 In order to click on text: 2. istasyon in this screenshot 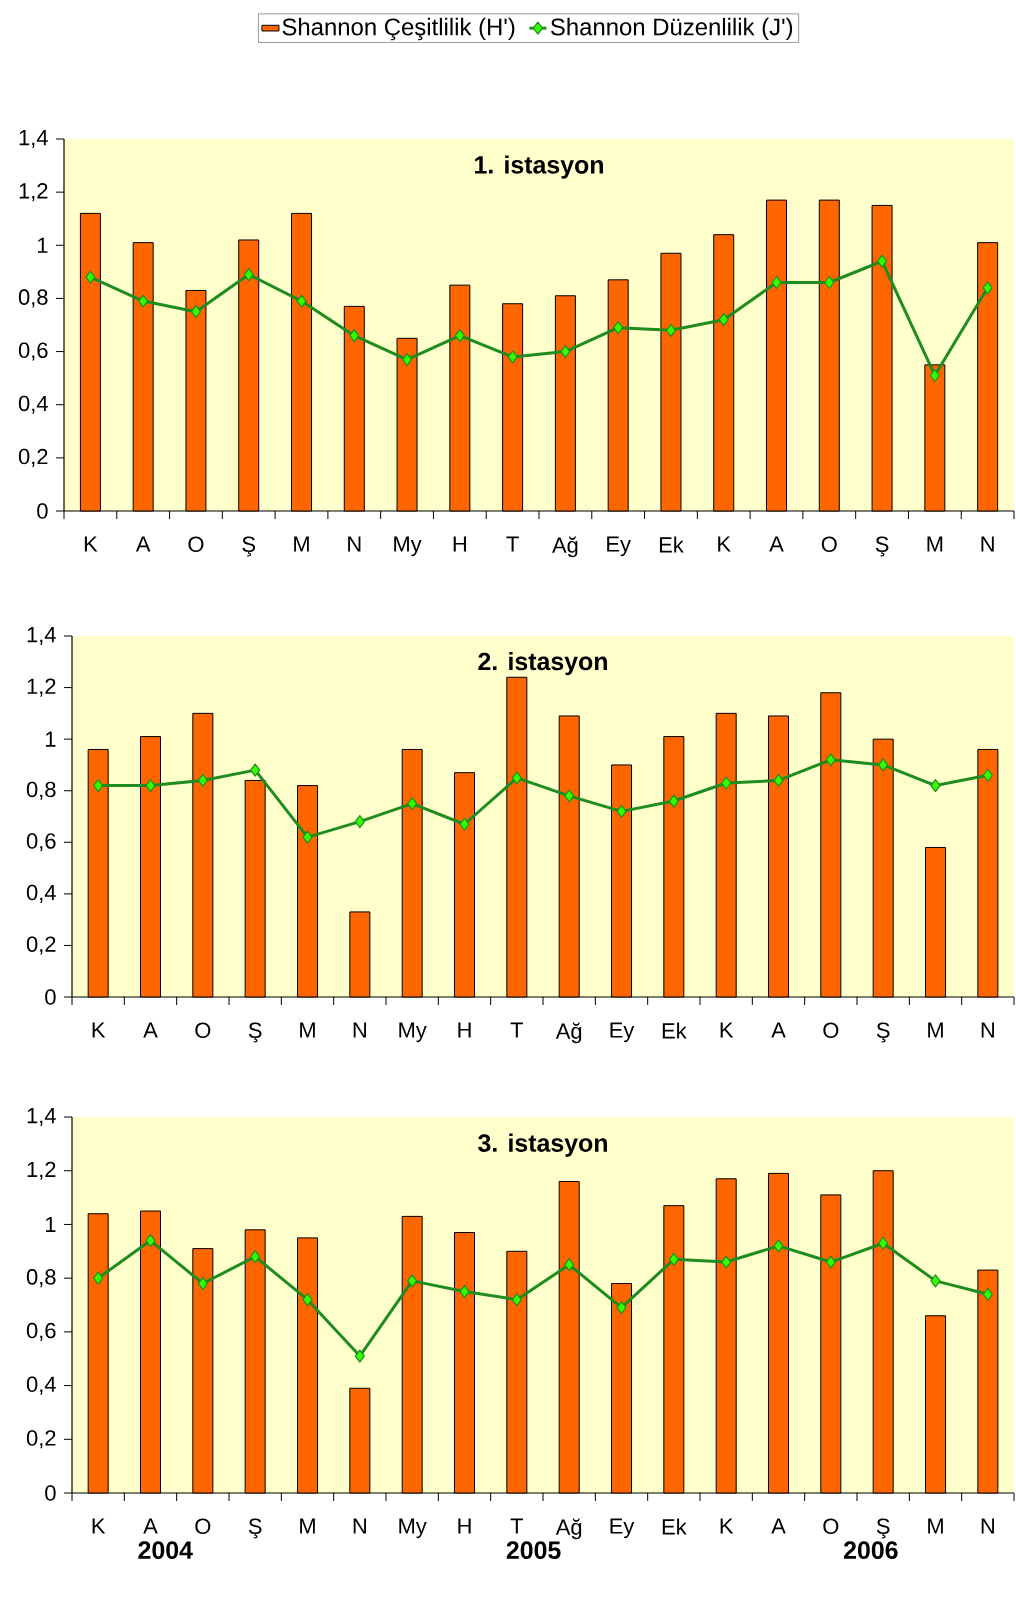, I will do `click(542, 663)`.